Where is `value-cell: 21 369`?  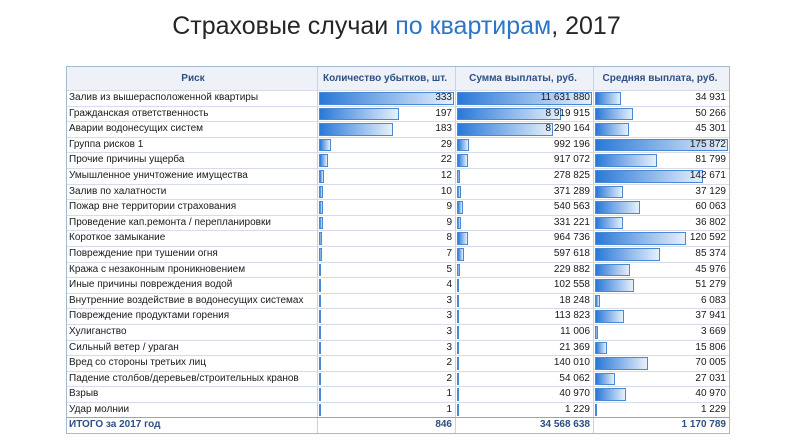 value-cell: 21 369 is located at coordinates (524, 348).